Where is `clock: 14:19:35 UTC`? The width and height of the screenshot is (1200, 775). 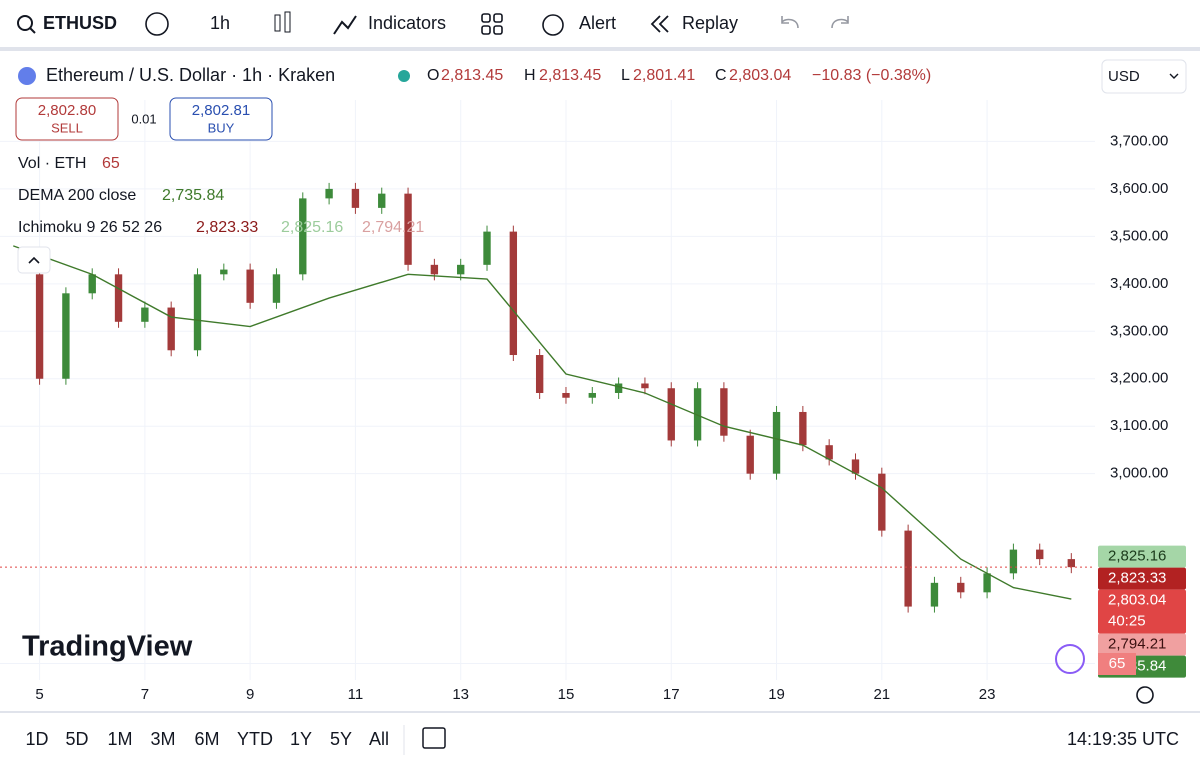 clock: 14:19:35 UTC is located at coordinates (1123, 739).